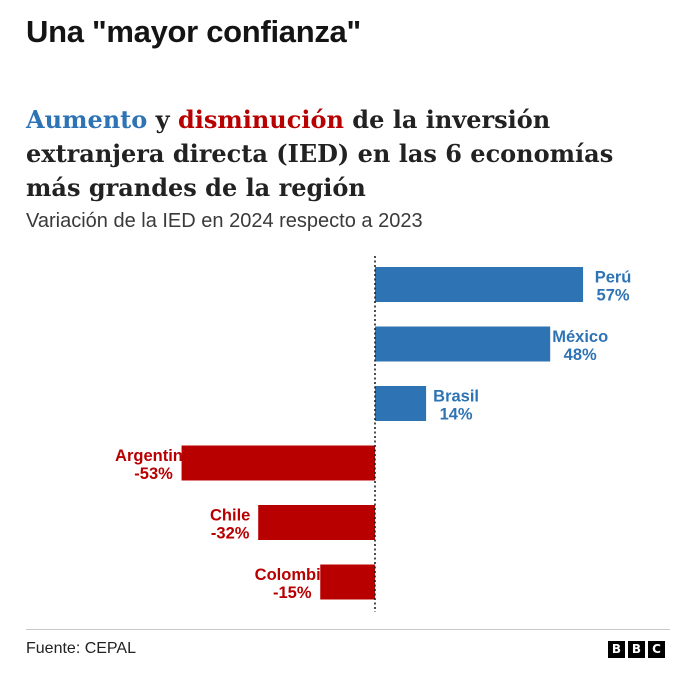 Image resolution: width=688 pixels, height=683 pixels. What do you see at coordinates (292, 593) in the screenshot?
I see `value-label: -15%` at bounding box center [292, 593].